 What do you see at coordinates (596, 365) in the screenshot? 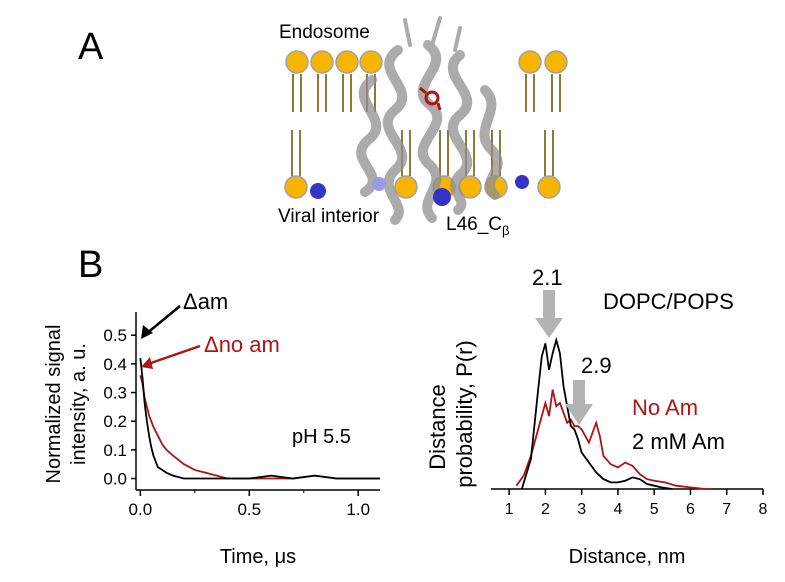
I see `annotation-peak2: 2.9` at bounding box center [596, 365].